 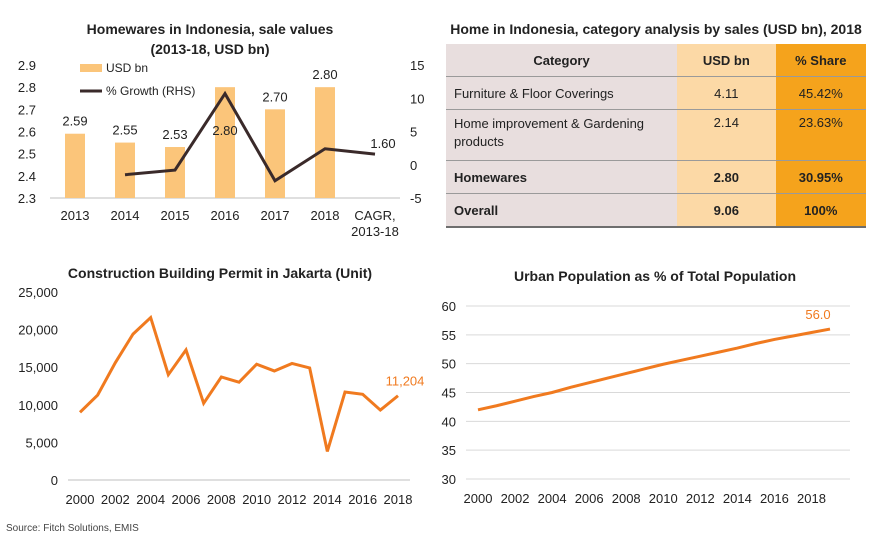 What do you see at coordinates (562, 60) in the screenshot?
I see `column-header-category: Category` at bounding box center [562, 60].